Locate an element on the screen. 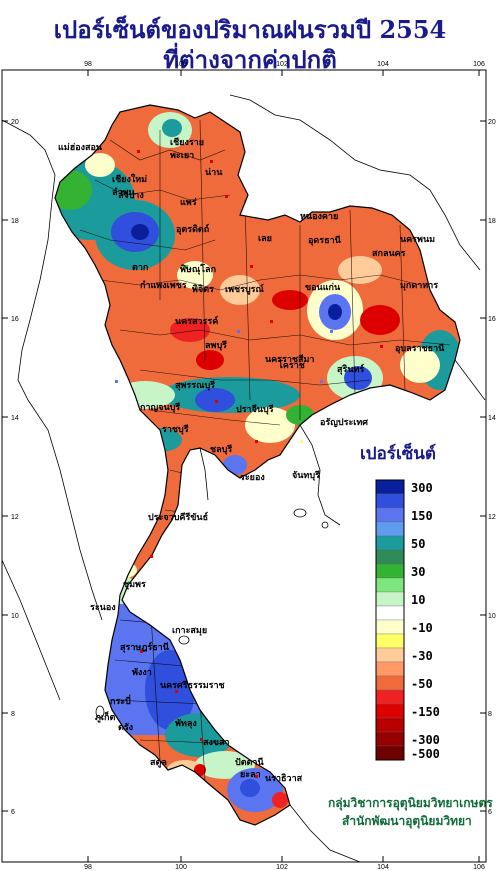  place-label: ระนอง is located at coordinates (103, 608).